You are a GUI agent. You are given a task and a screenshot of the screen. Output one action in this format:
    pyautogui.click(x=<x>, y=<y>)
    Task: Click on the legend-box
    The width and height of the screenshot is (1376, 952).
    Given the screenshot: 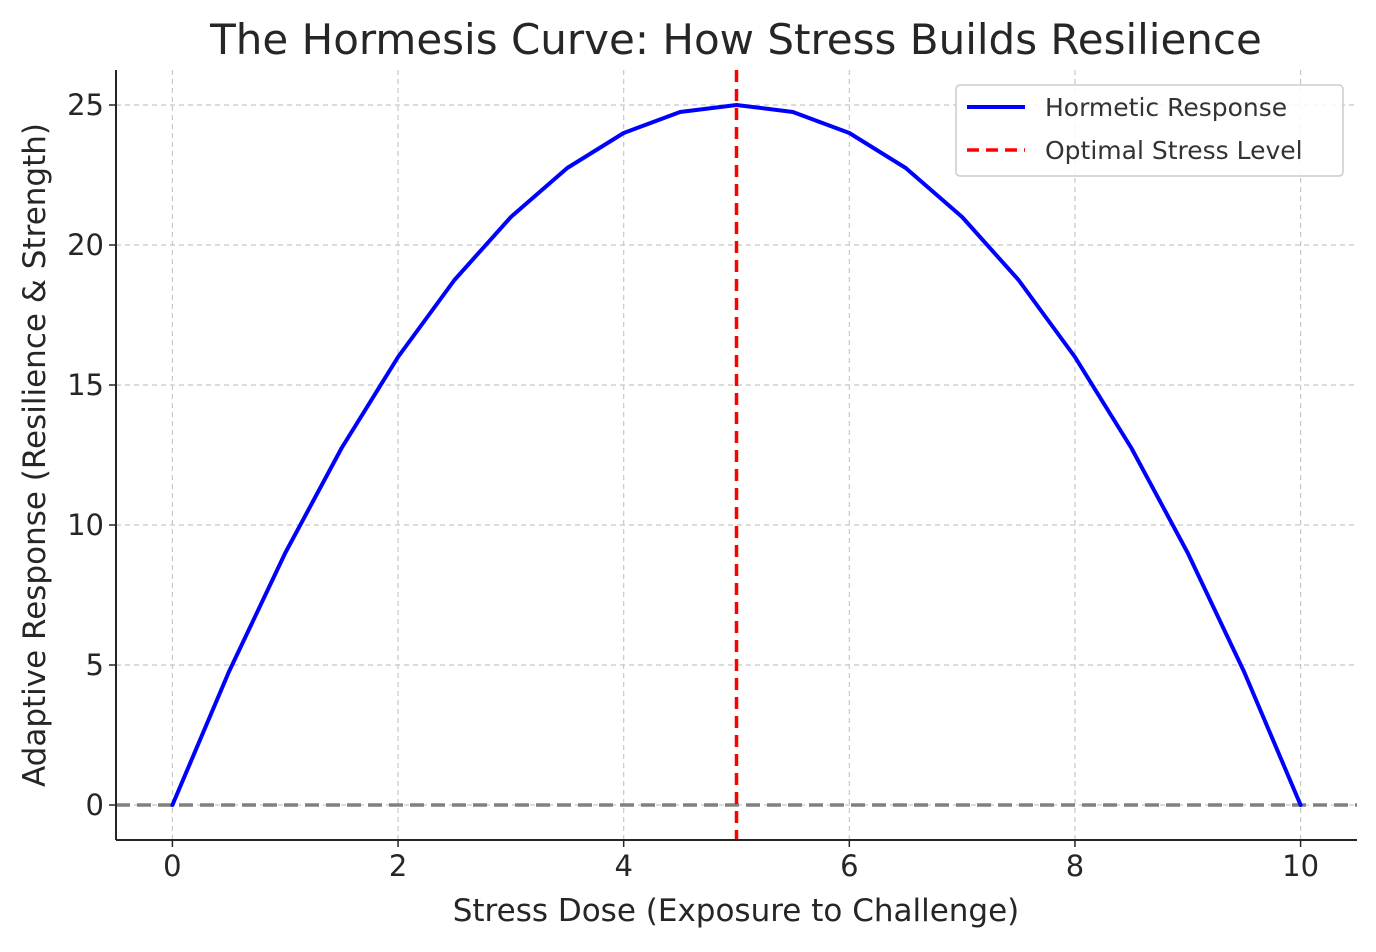 What is the action you would take?
    pyautogui.click(x=1149, y=130)
    